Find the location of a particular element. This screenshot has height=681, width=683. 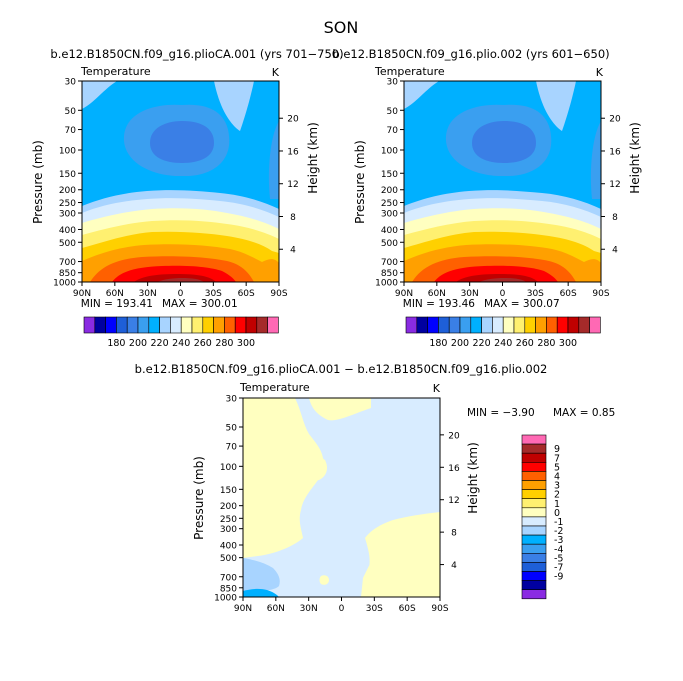

panel-2-max: MAX = 300.07 is located at coordinates (522, 304).